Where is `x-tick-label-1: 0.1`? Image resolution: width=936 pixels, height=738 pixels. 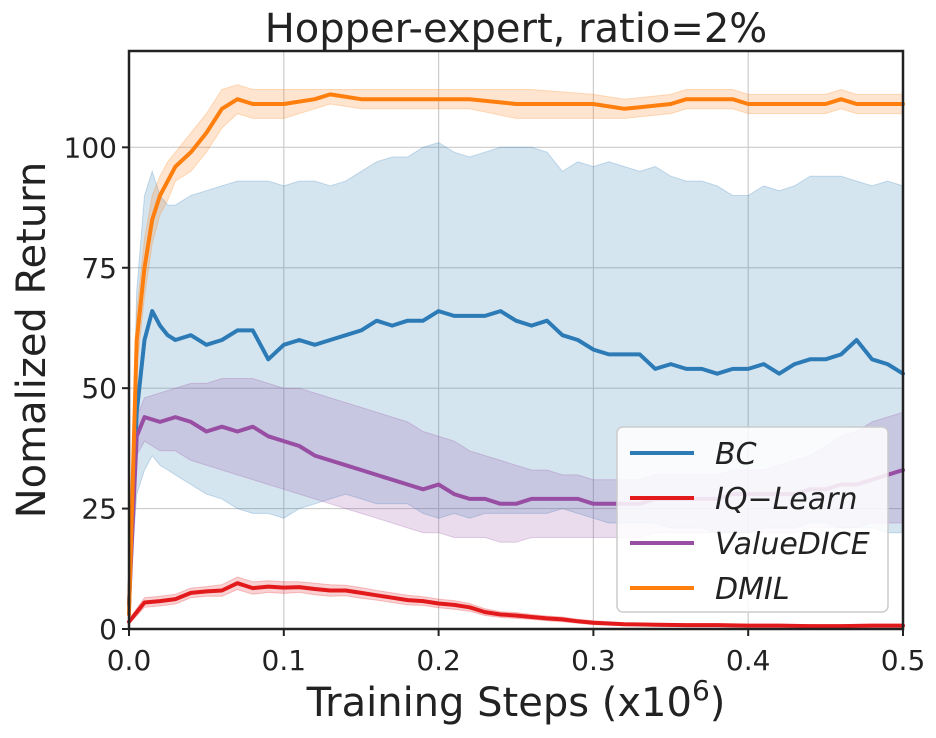 x-tick-label-1: 0.1 is located at coordinates (284, 660).